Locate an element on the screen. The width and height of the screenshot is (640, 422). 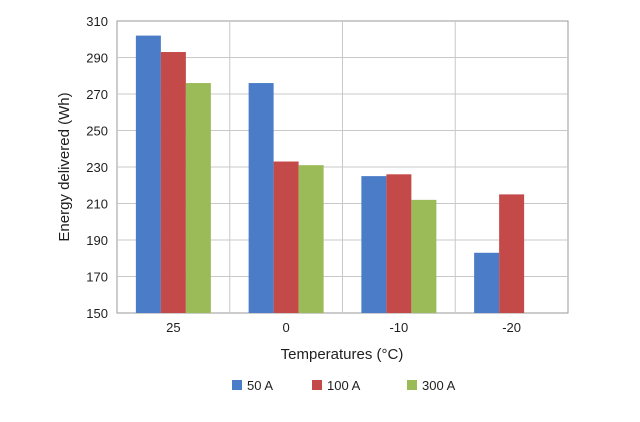
legend-label: 100 A is located at coordinates (344, 385).